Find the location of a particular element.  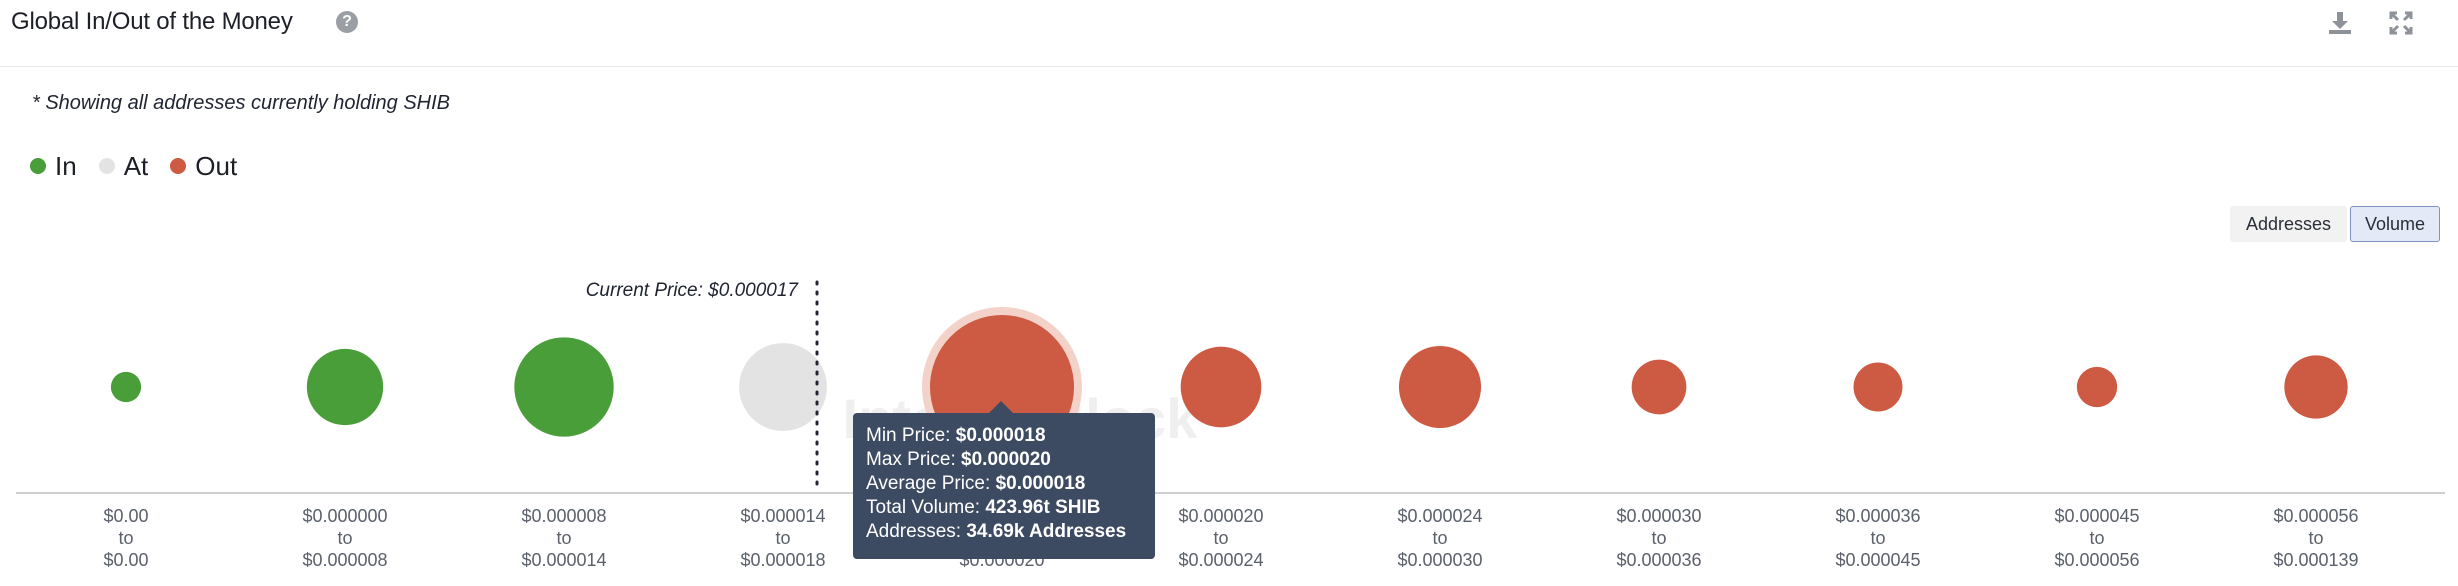

volume-toggle-button: Volume is located at coordinates (2395, 224).